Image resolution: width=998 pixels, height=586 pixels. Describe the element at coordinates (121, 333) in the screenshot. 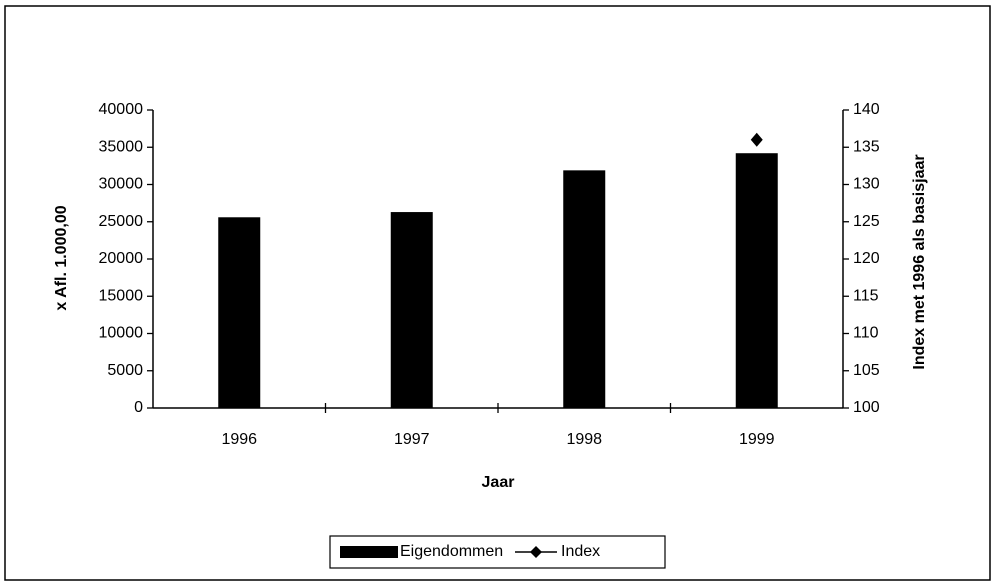

I see `y-tick-label: 10000` at that location.